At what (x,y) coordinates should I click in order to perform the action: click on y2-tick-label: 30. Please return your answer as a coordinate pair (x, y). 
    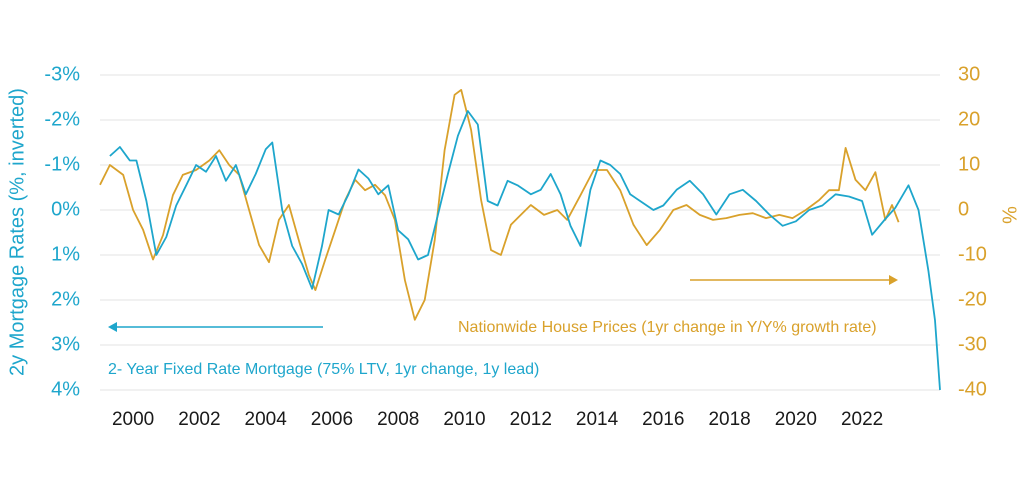
    Looking at the image, I should click on (969, 74).